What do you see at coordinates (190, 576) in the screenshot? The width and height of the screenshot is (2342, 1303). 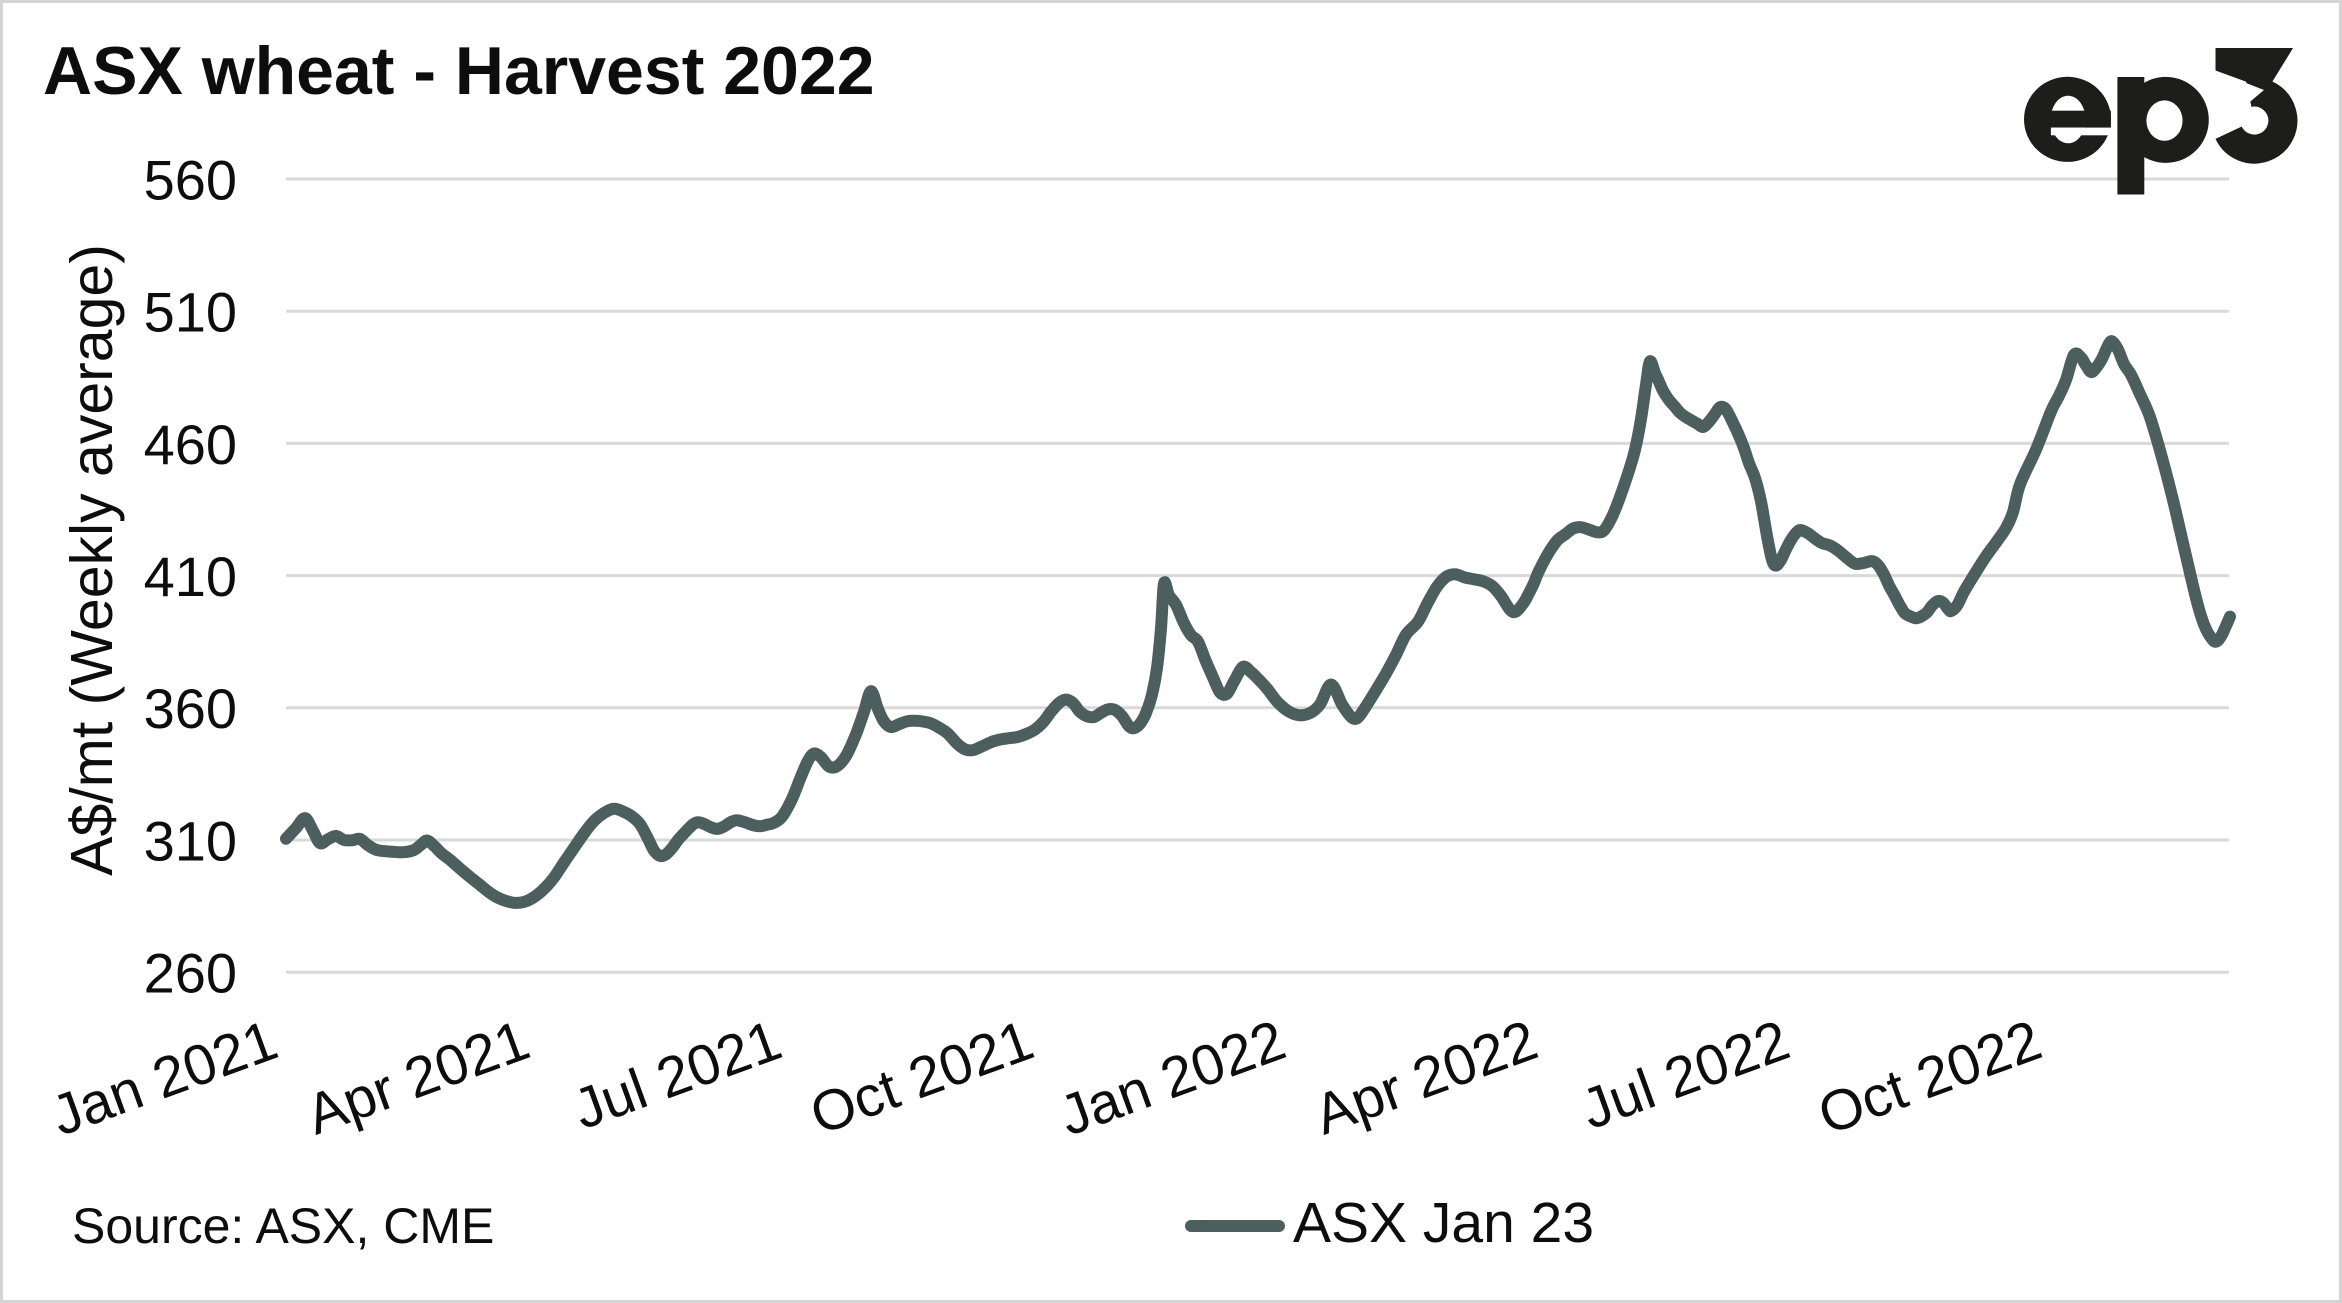 I see `svg-text: 410` at bounding box center [190, 576].